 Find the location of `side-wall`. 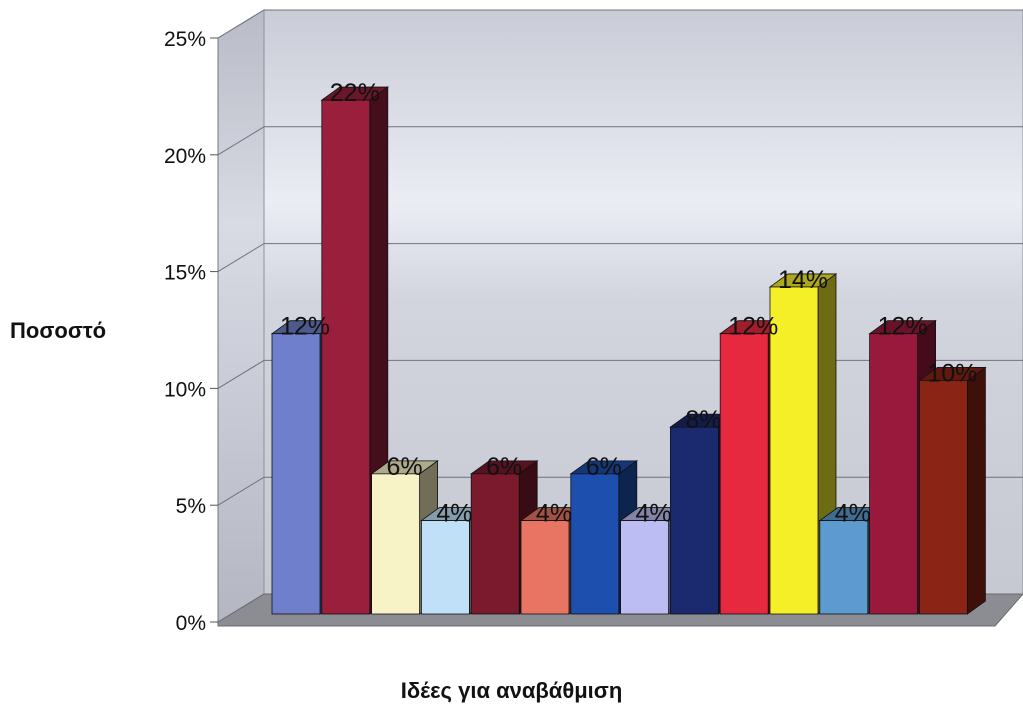

side-wall is located at coordinates (241, 316).